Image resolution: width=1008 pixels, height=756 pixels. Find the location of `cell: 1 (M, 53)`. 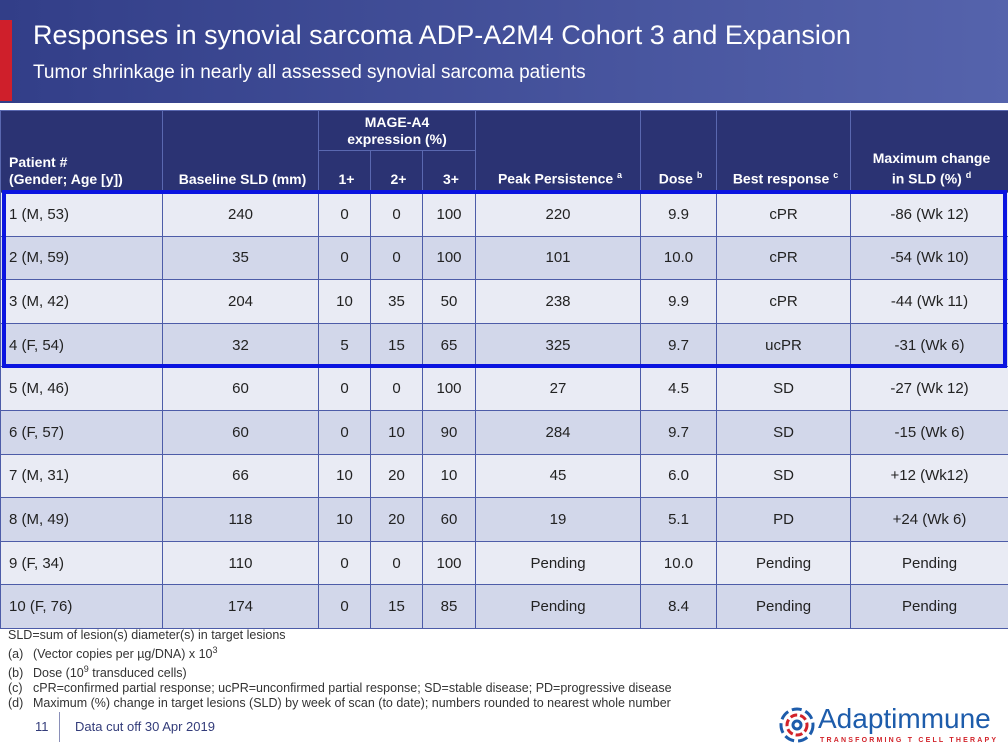

cell: 1 (M, 53) is located at coordinates (81, 214).